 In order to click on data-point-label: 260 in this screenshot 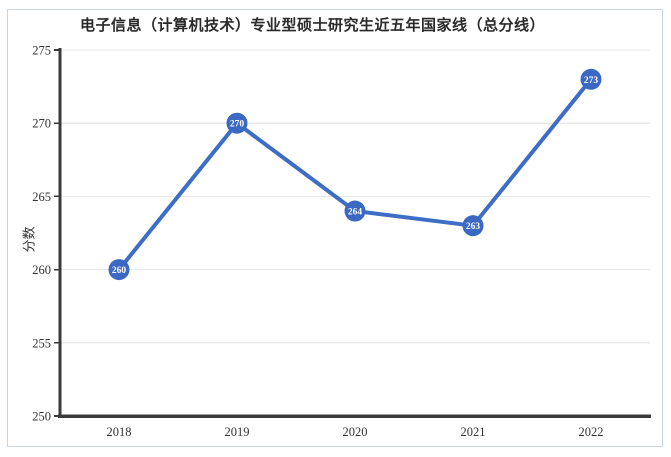, I will do `click(119, 271)`.